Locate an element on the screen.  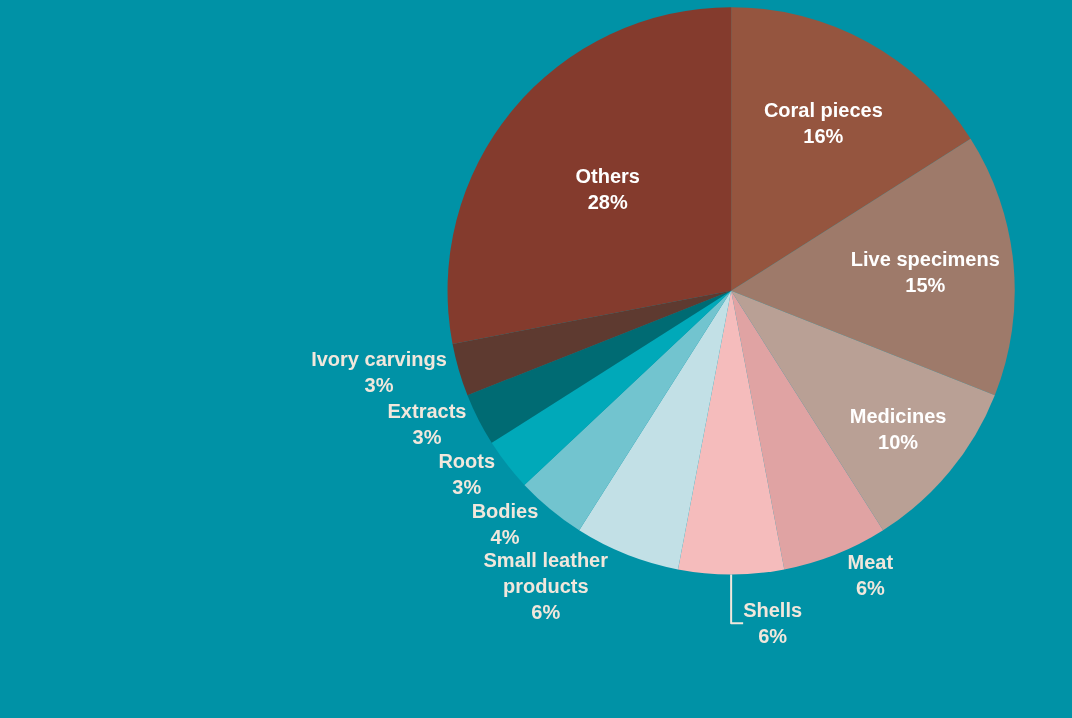
data-label: 4% is located at coordinates (505, 536).